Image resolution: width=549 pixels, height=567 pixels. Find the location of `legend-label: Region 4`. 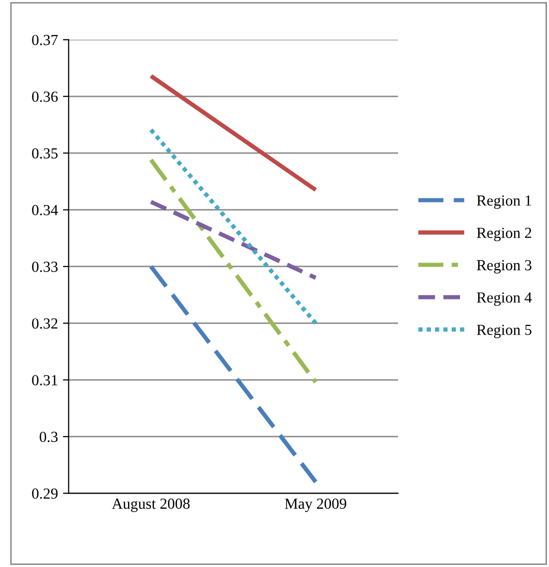

legend-label: Region 4 is located at coordinates (504, 299).